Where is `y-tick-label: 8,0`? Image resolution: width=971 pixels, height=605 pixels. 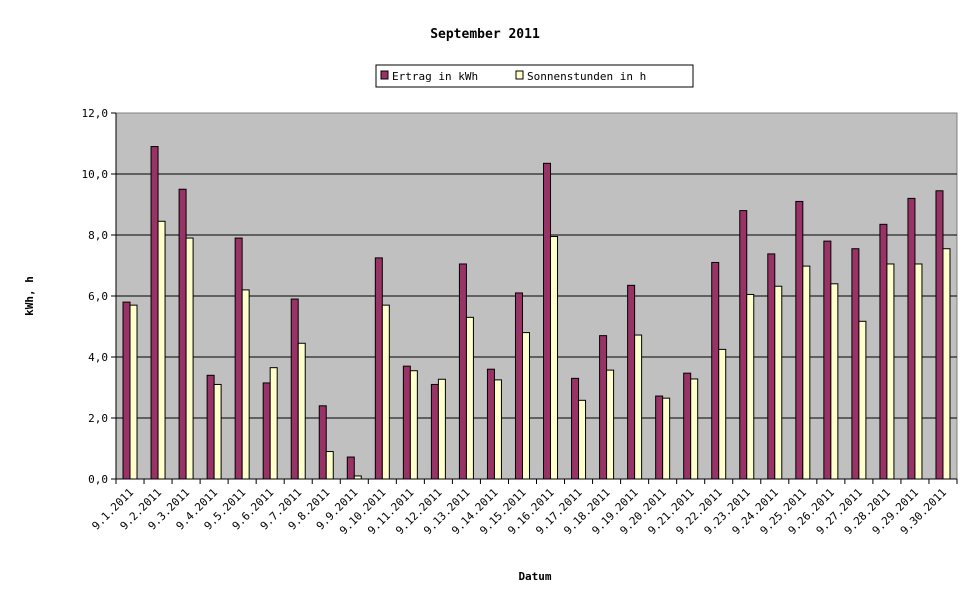
y-tick-label: 8,0 is located at coordinates (98, 235).